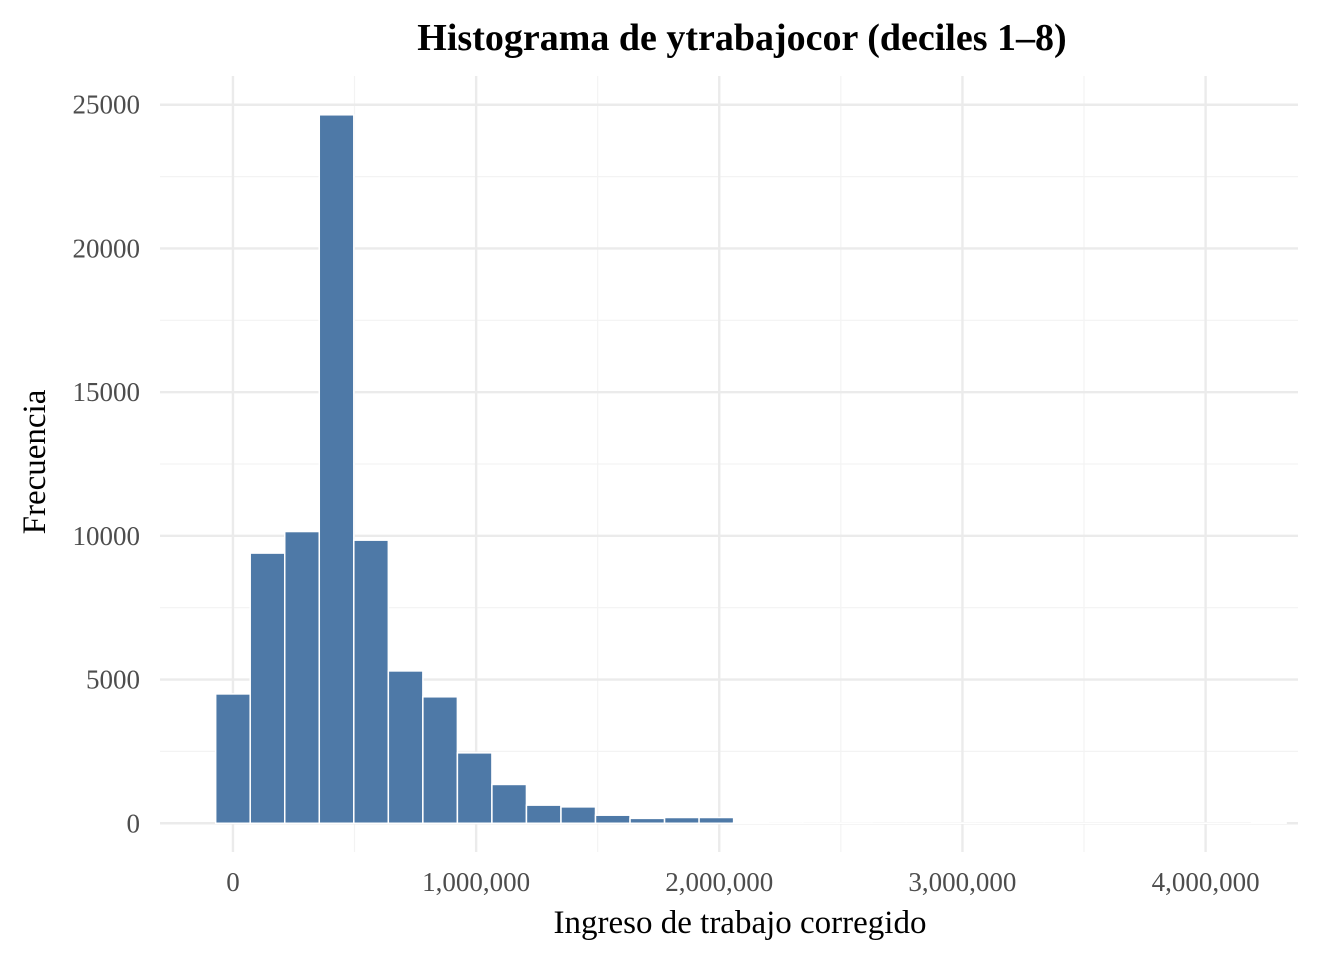  Describe the element at coordinates (134, 823) in the screenshot. I see `y-tick-label: 0` at that location.